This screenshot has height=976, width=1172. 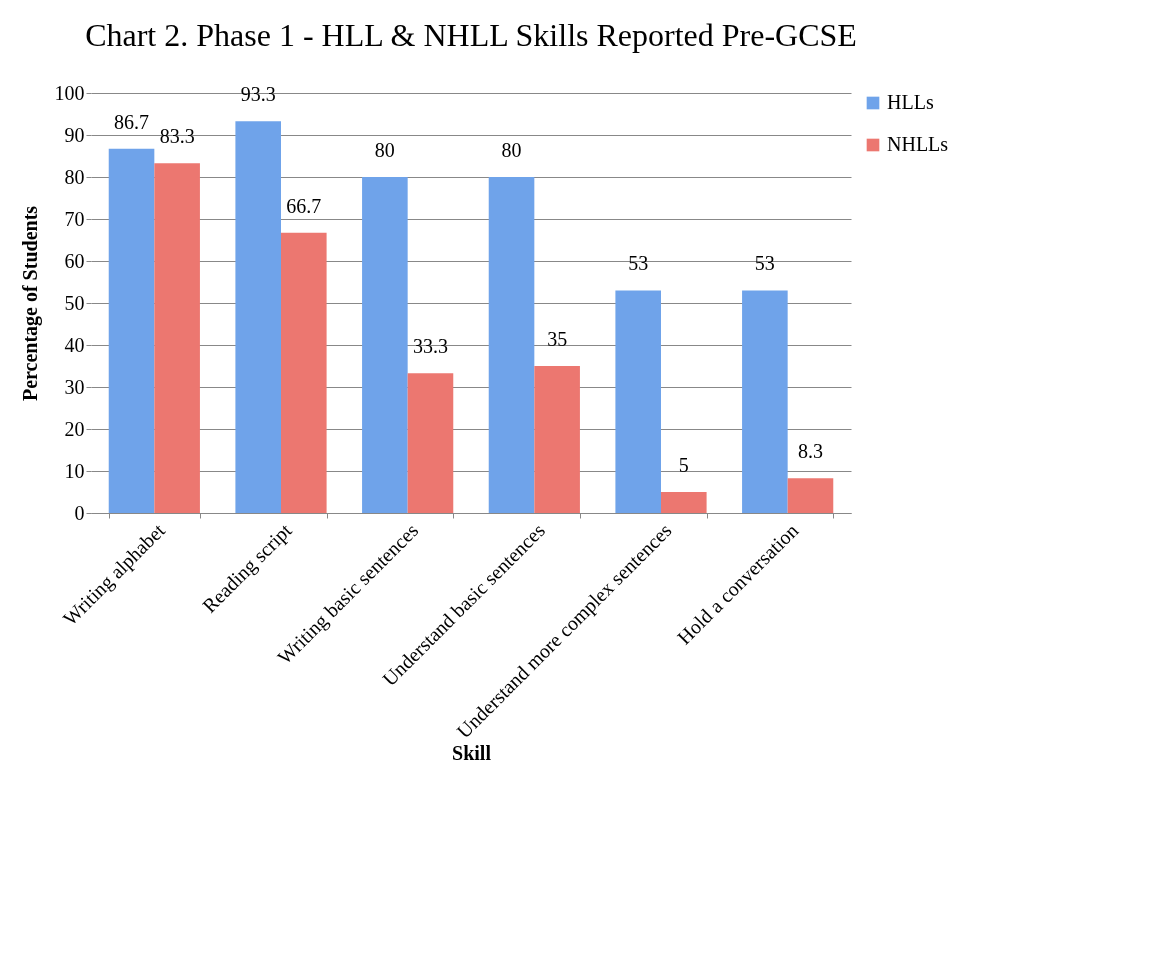 What do you see at coordinates (74, 134) in the screenshot?
I see `y-tick-label: 90` at bounding box center [74, 134].